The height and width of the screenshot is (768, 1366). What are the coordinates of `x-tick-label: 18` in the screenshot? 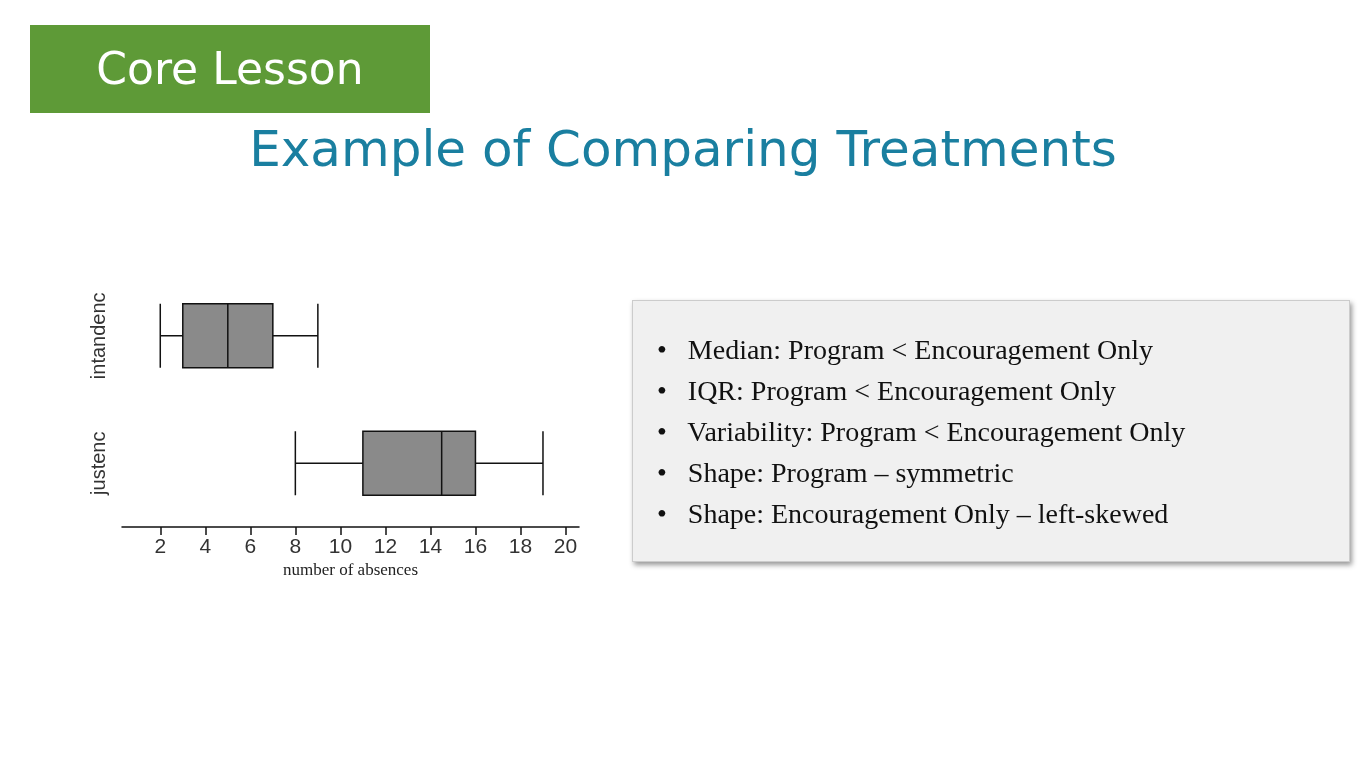 It's located at (520, 545).